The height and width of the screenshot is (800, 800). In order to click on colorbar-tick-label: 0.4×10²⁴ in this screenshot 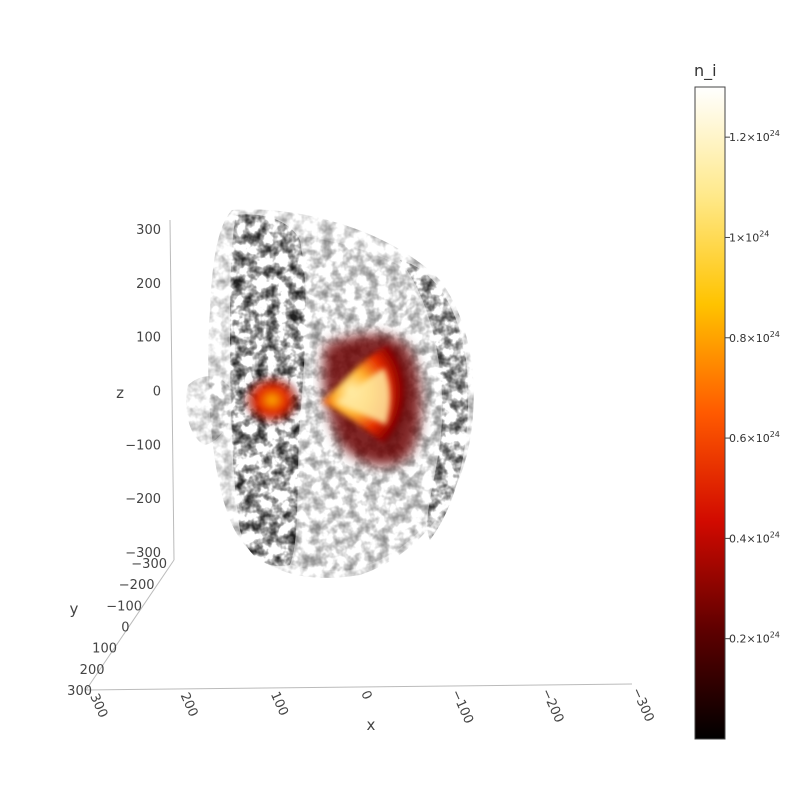, I will do `click(754, 537)`.